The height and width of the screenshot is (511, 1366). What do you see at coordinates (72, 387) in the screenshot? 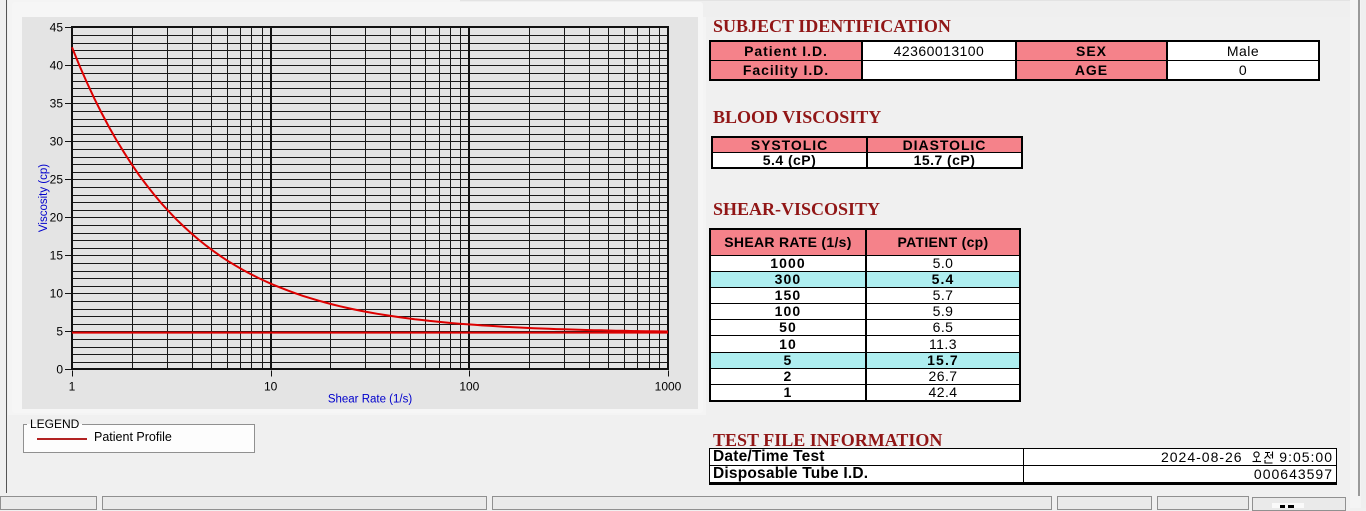
I see `svg-text: 1` at bounding box center [72, 387].